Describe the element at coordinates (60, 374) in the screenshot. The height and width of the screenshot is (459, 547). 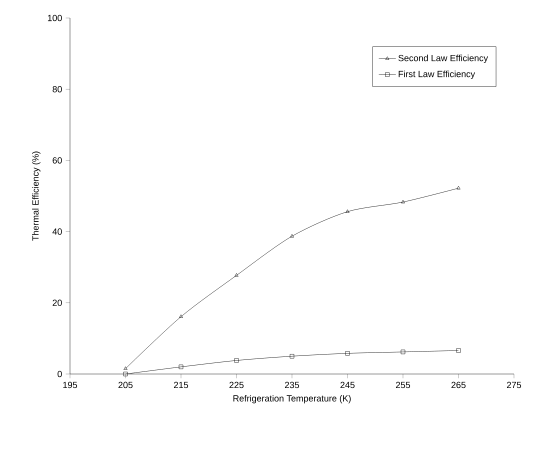
I see `y-tick-label: 0` at that location.